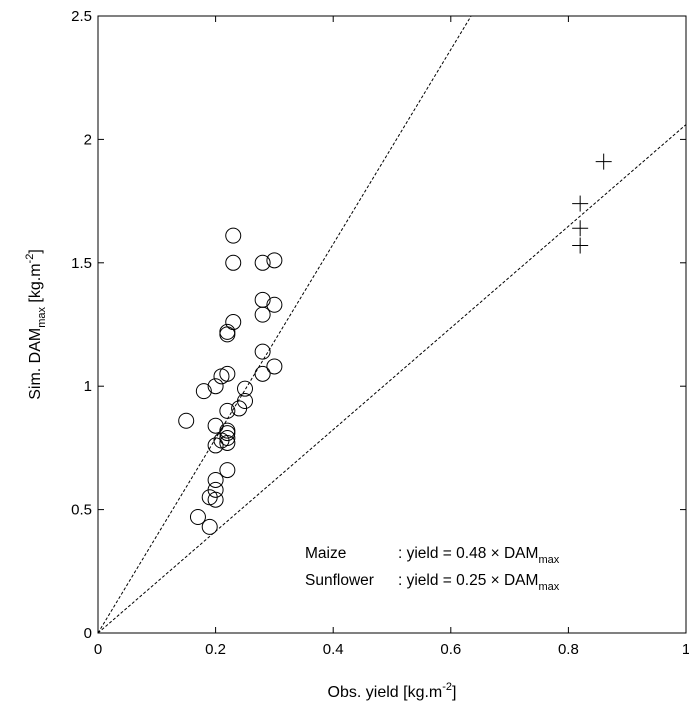  I want to click on annotation-sunflower-equation-text: : yield = 0.25 × DAM, so click(468, 580).